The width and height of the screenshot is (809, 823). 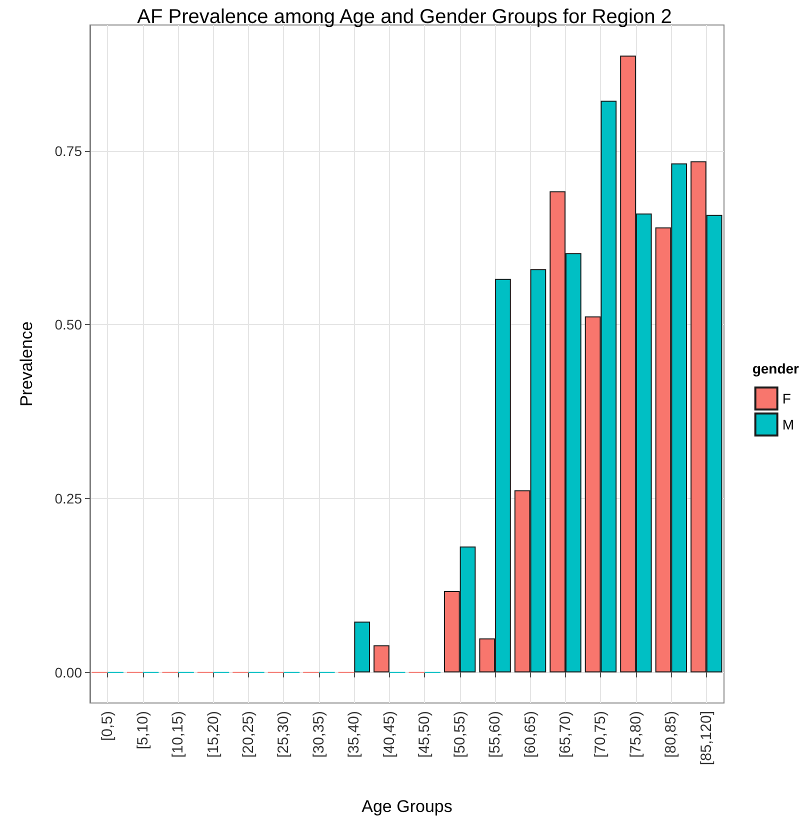 I want to click on x-tick-label: [60,65), so click(x=530, y=734).